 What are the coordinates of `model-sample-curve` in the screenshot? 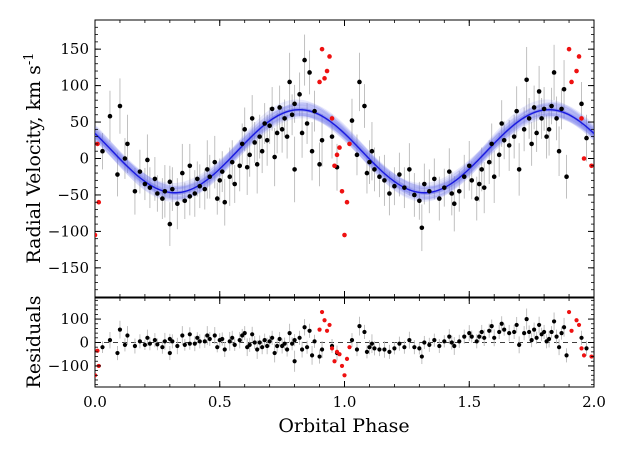 It's located at (344, 152).